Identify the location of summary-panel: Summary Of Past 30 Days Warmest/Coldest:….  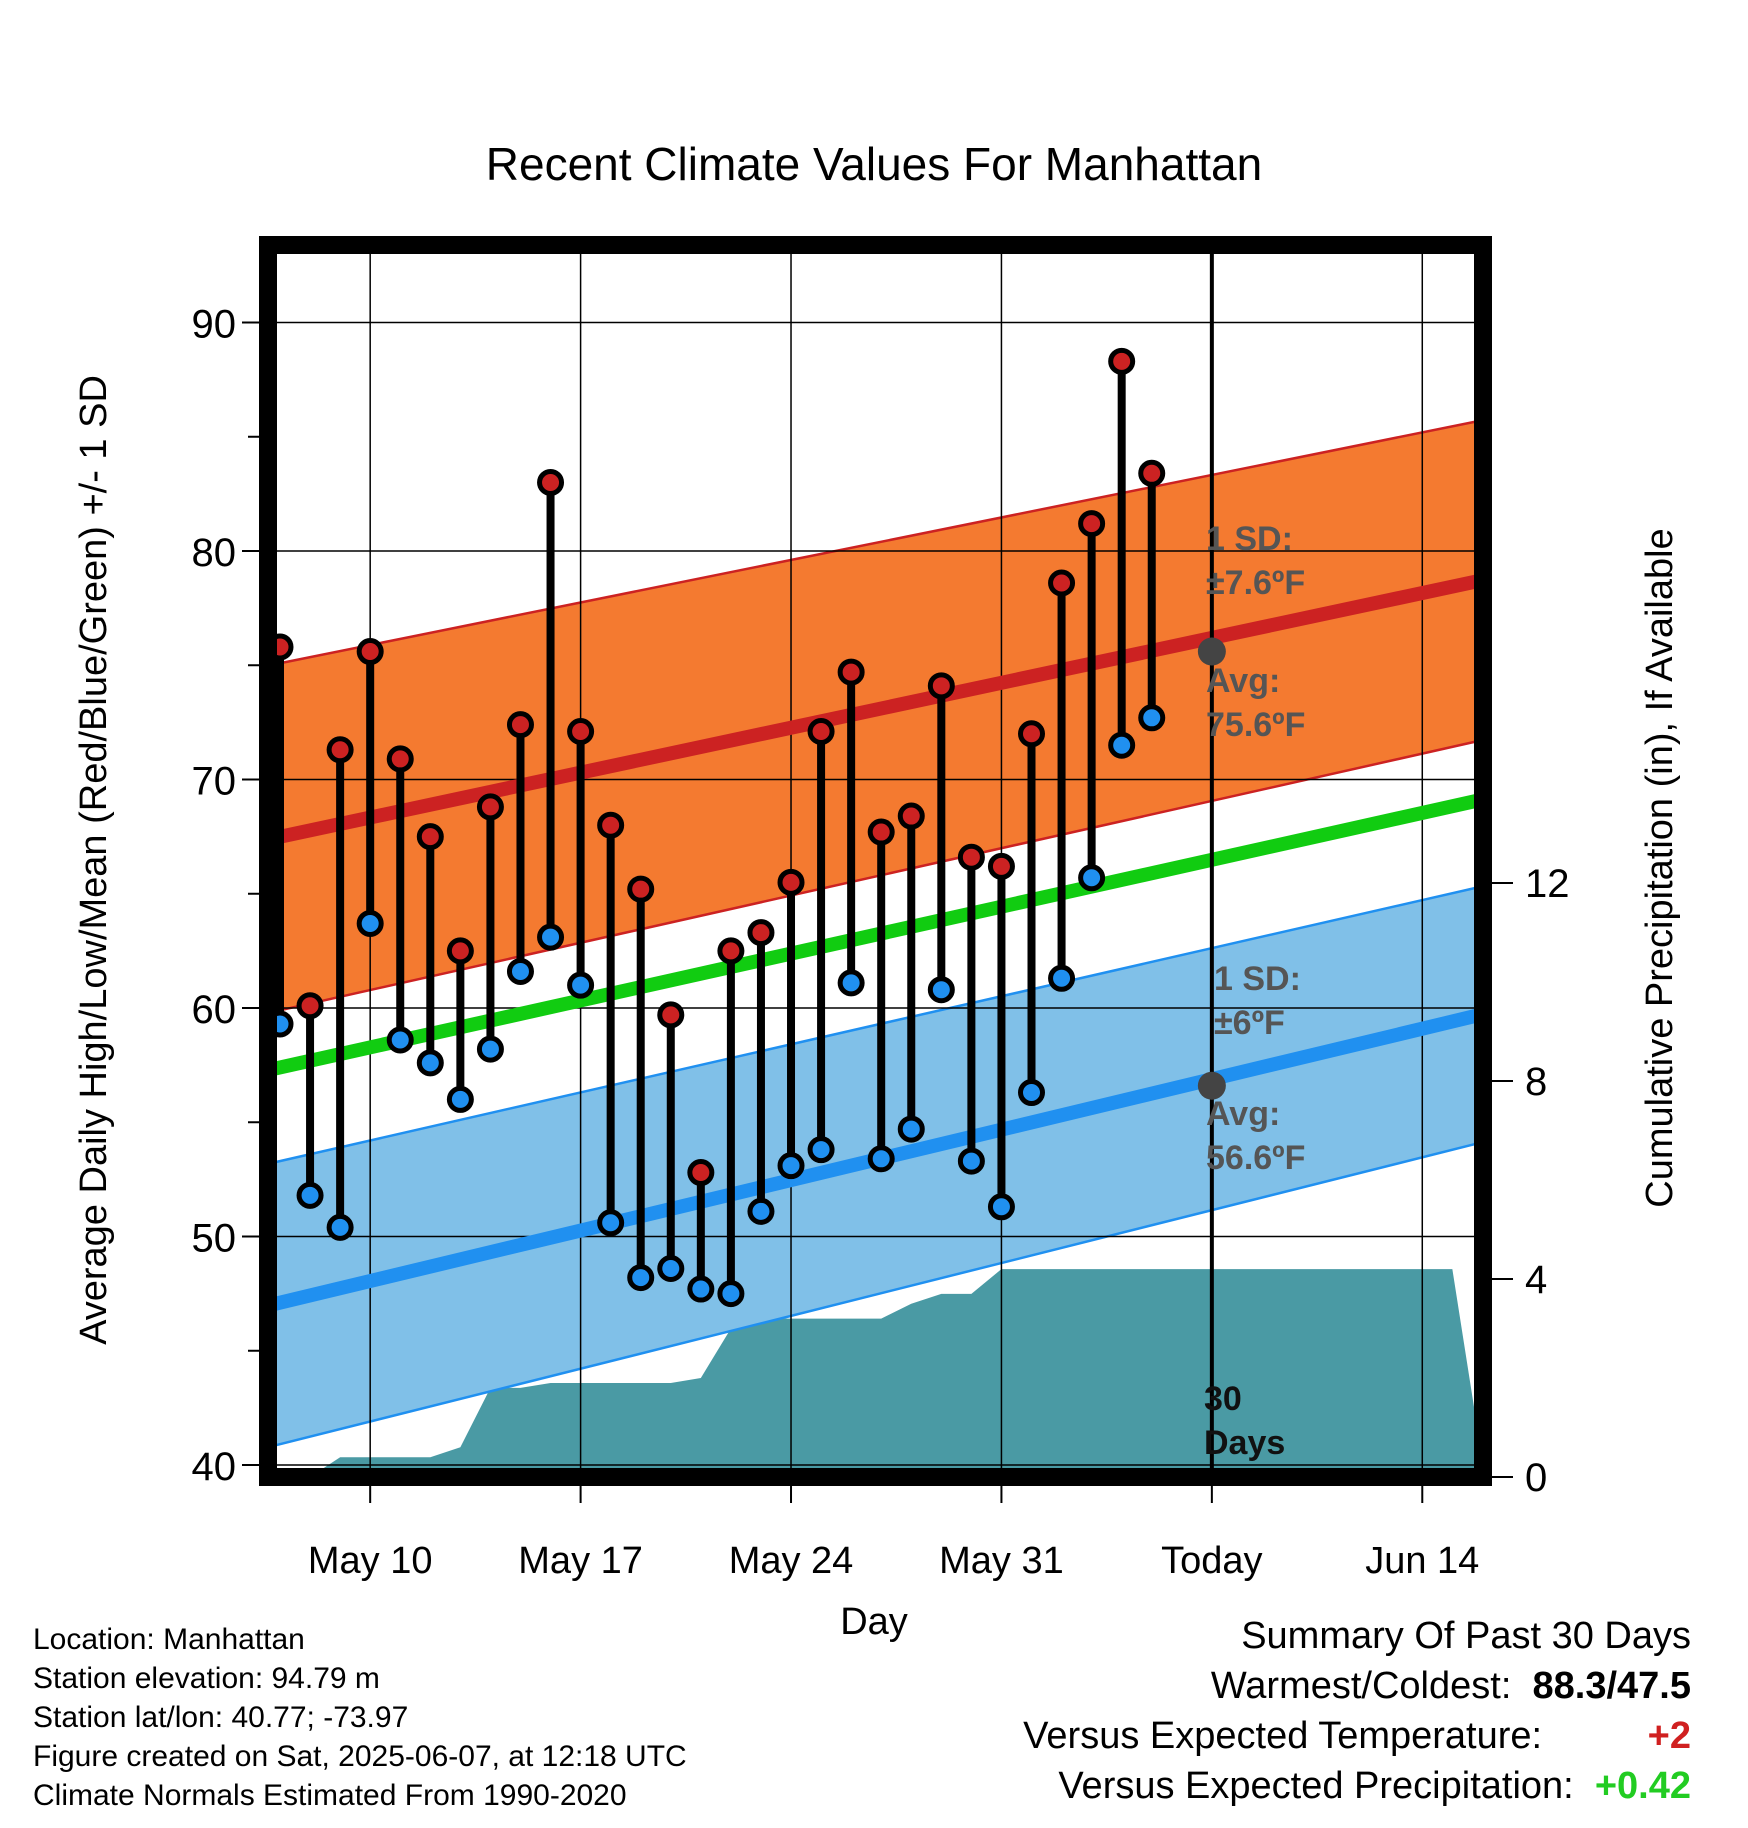
(1357, 1711).